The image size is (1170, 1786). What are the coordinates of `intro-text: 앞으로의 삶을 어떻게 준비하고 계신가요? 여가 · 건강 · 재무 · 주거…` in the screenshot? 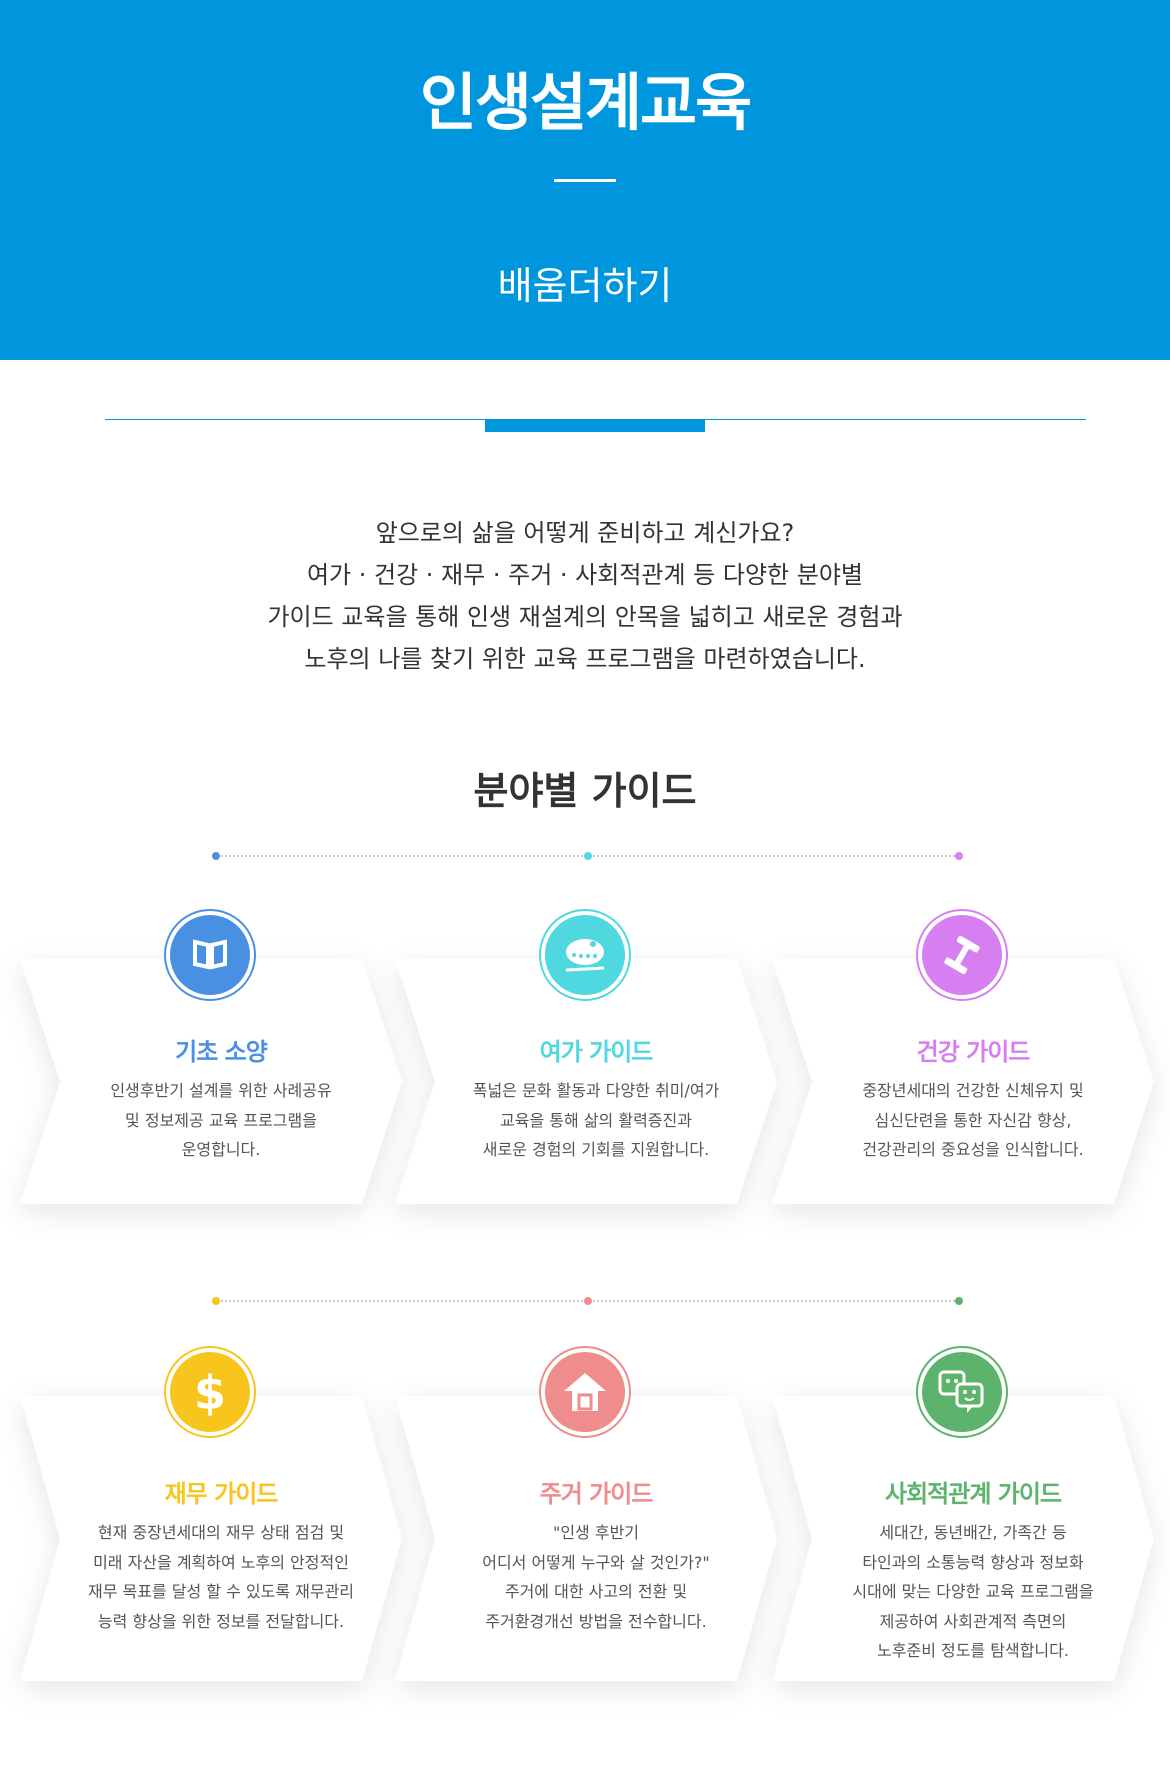 It's located at (585, 596).